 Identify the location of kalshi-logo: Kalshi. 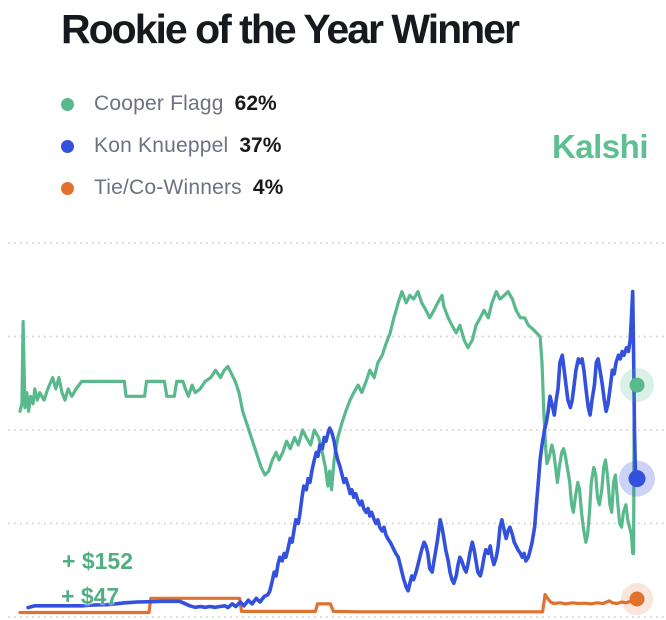
(600, 146).